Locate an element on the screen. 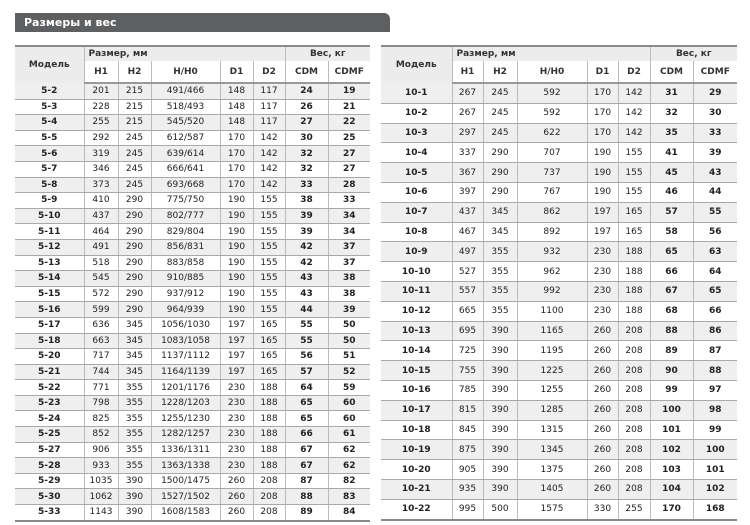 This screenshot has height=525, width=750. cell-h1: 905 is located at coordinates (467, 469).